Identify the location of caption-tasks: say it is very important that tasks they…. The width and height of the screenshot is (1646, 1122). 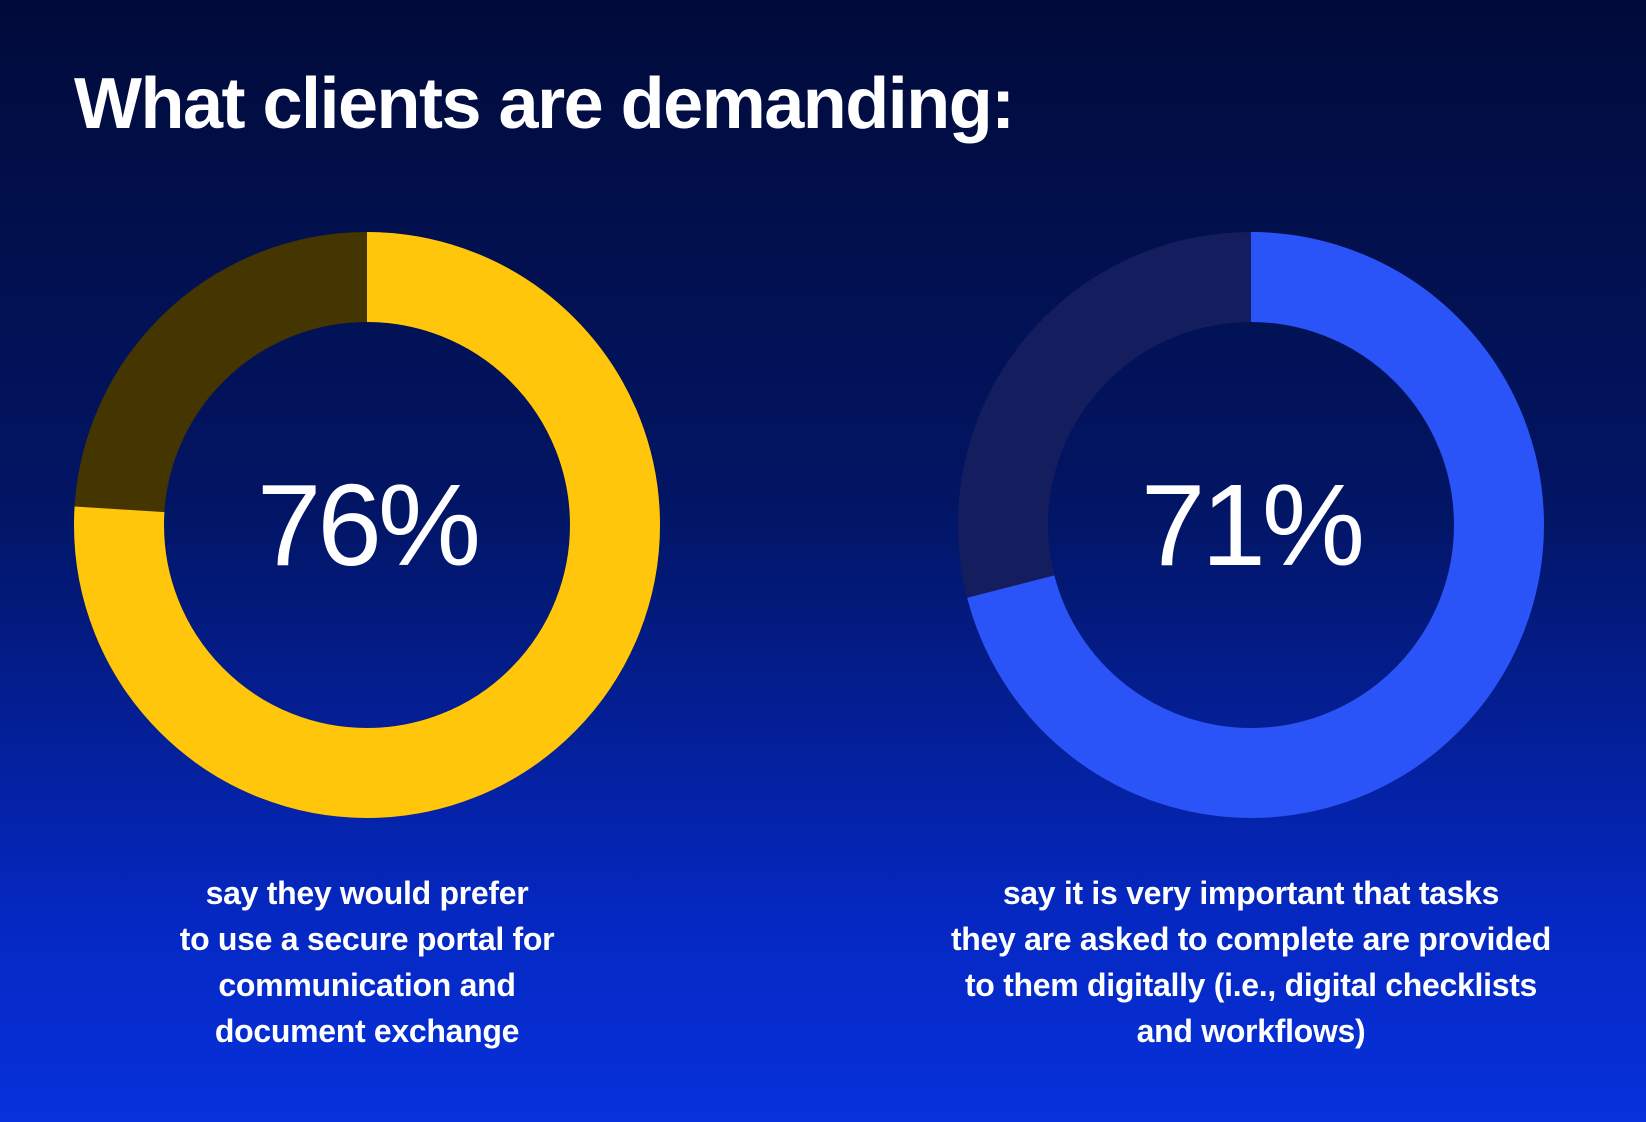
(1251, 962).